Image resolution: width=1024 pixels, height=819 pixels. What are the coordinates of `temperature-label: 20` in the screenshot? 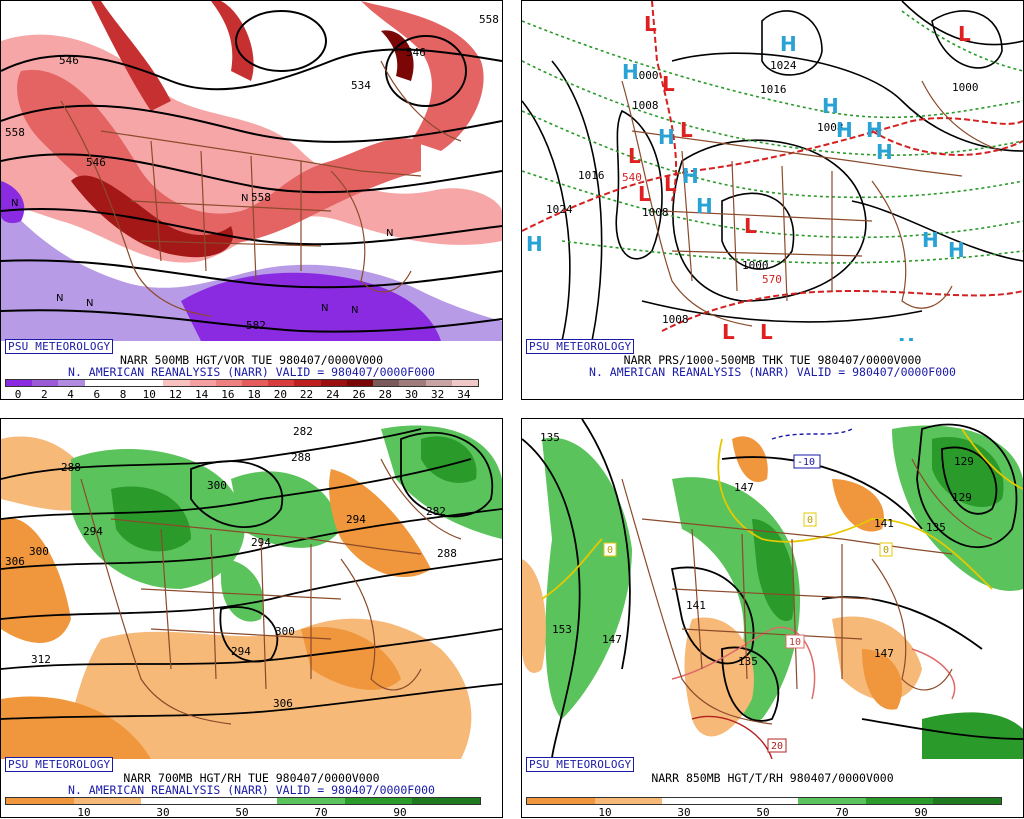 It's located at (777, 746).